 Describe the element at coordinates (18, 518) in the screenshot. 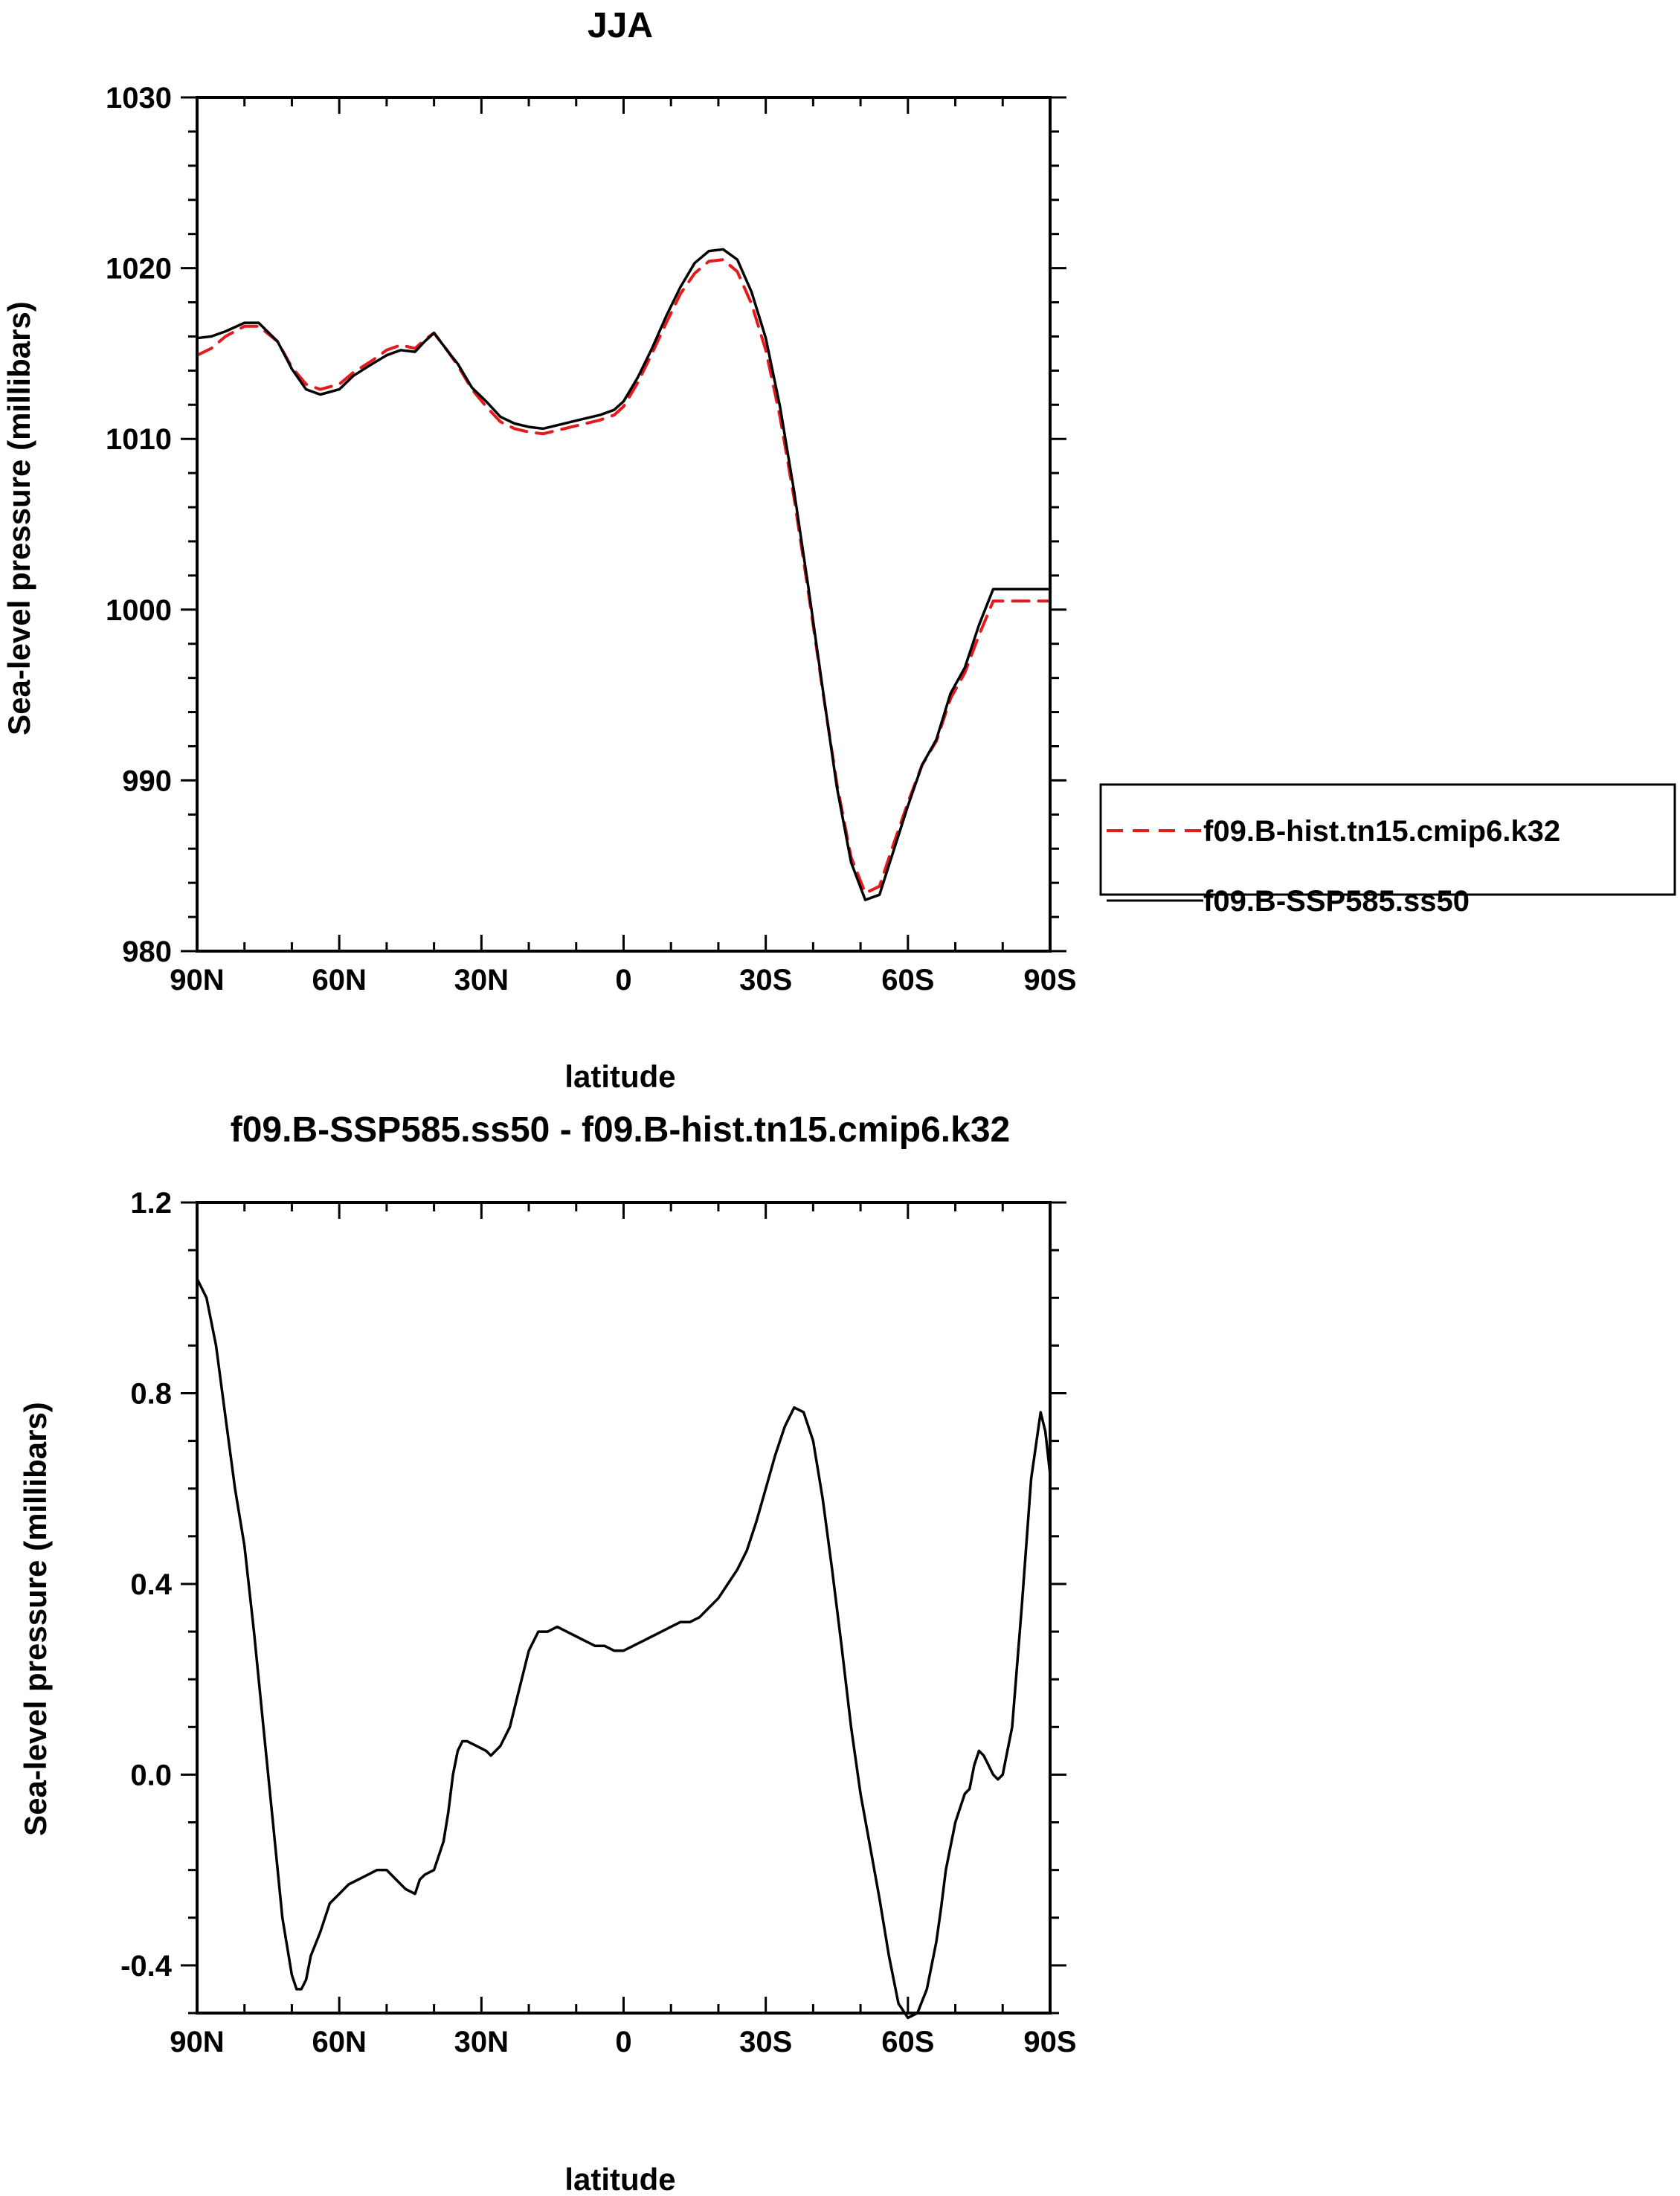

I see `top-panel-y-axis-label: Sea-level pressure (millibars)` at that location.